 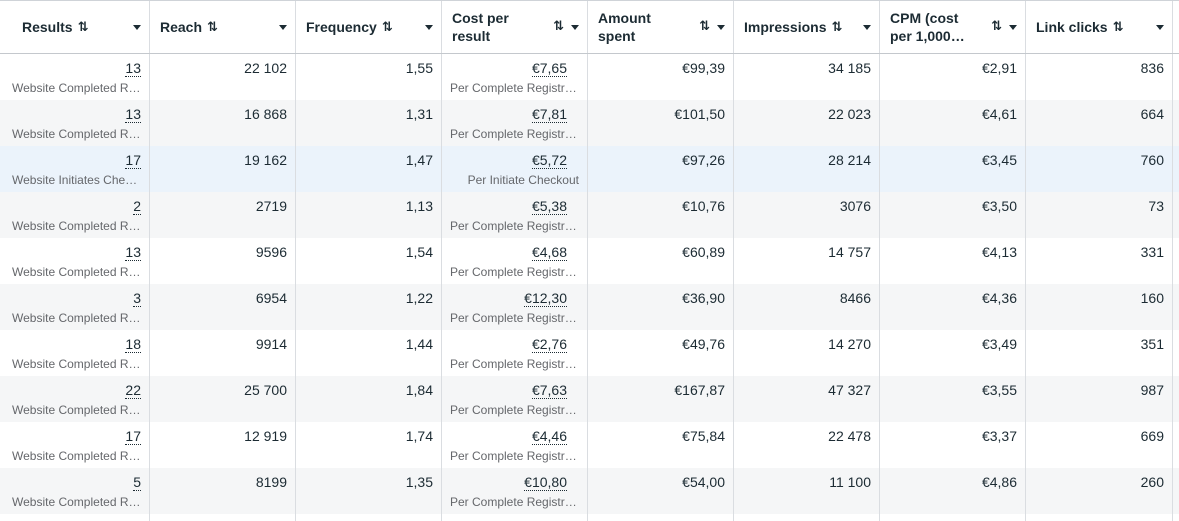 What do you see at coordinates (1152, 114) in the screenshot?
I see `link-clicks-value: 664` at bounding box center [1152, 114].